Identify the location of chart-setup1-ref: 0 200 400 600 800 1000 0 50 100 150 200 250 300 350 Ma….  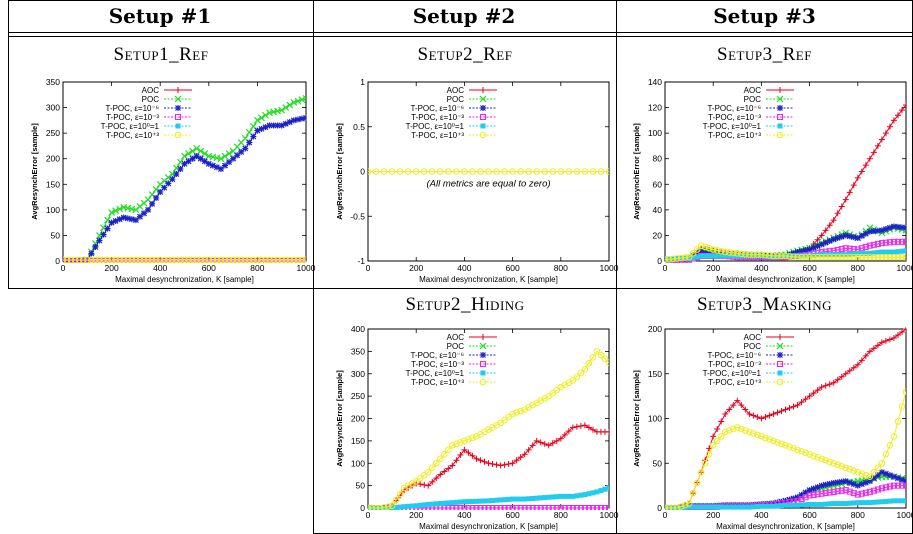
(173, 180).